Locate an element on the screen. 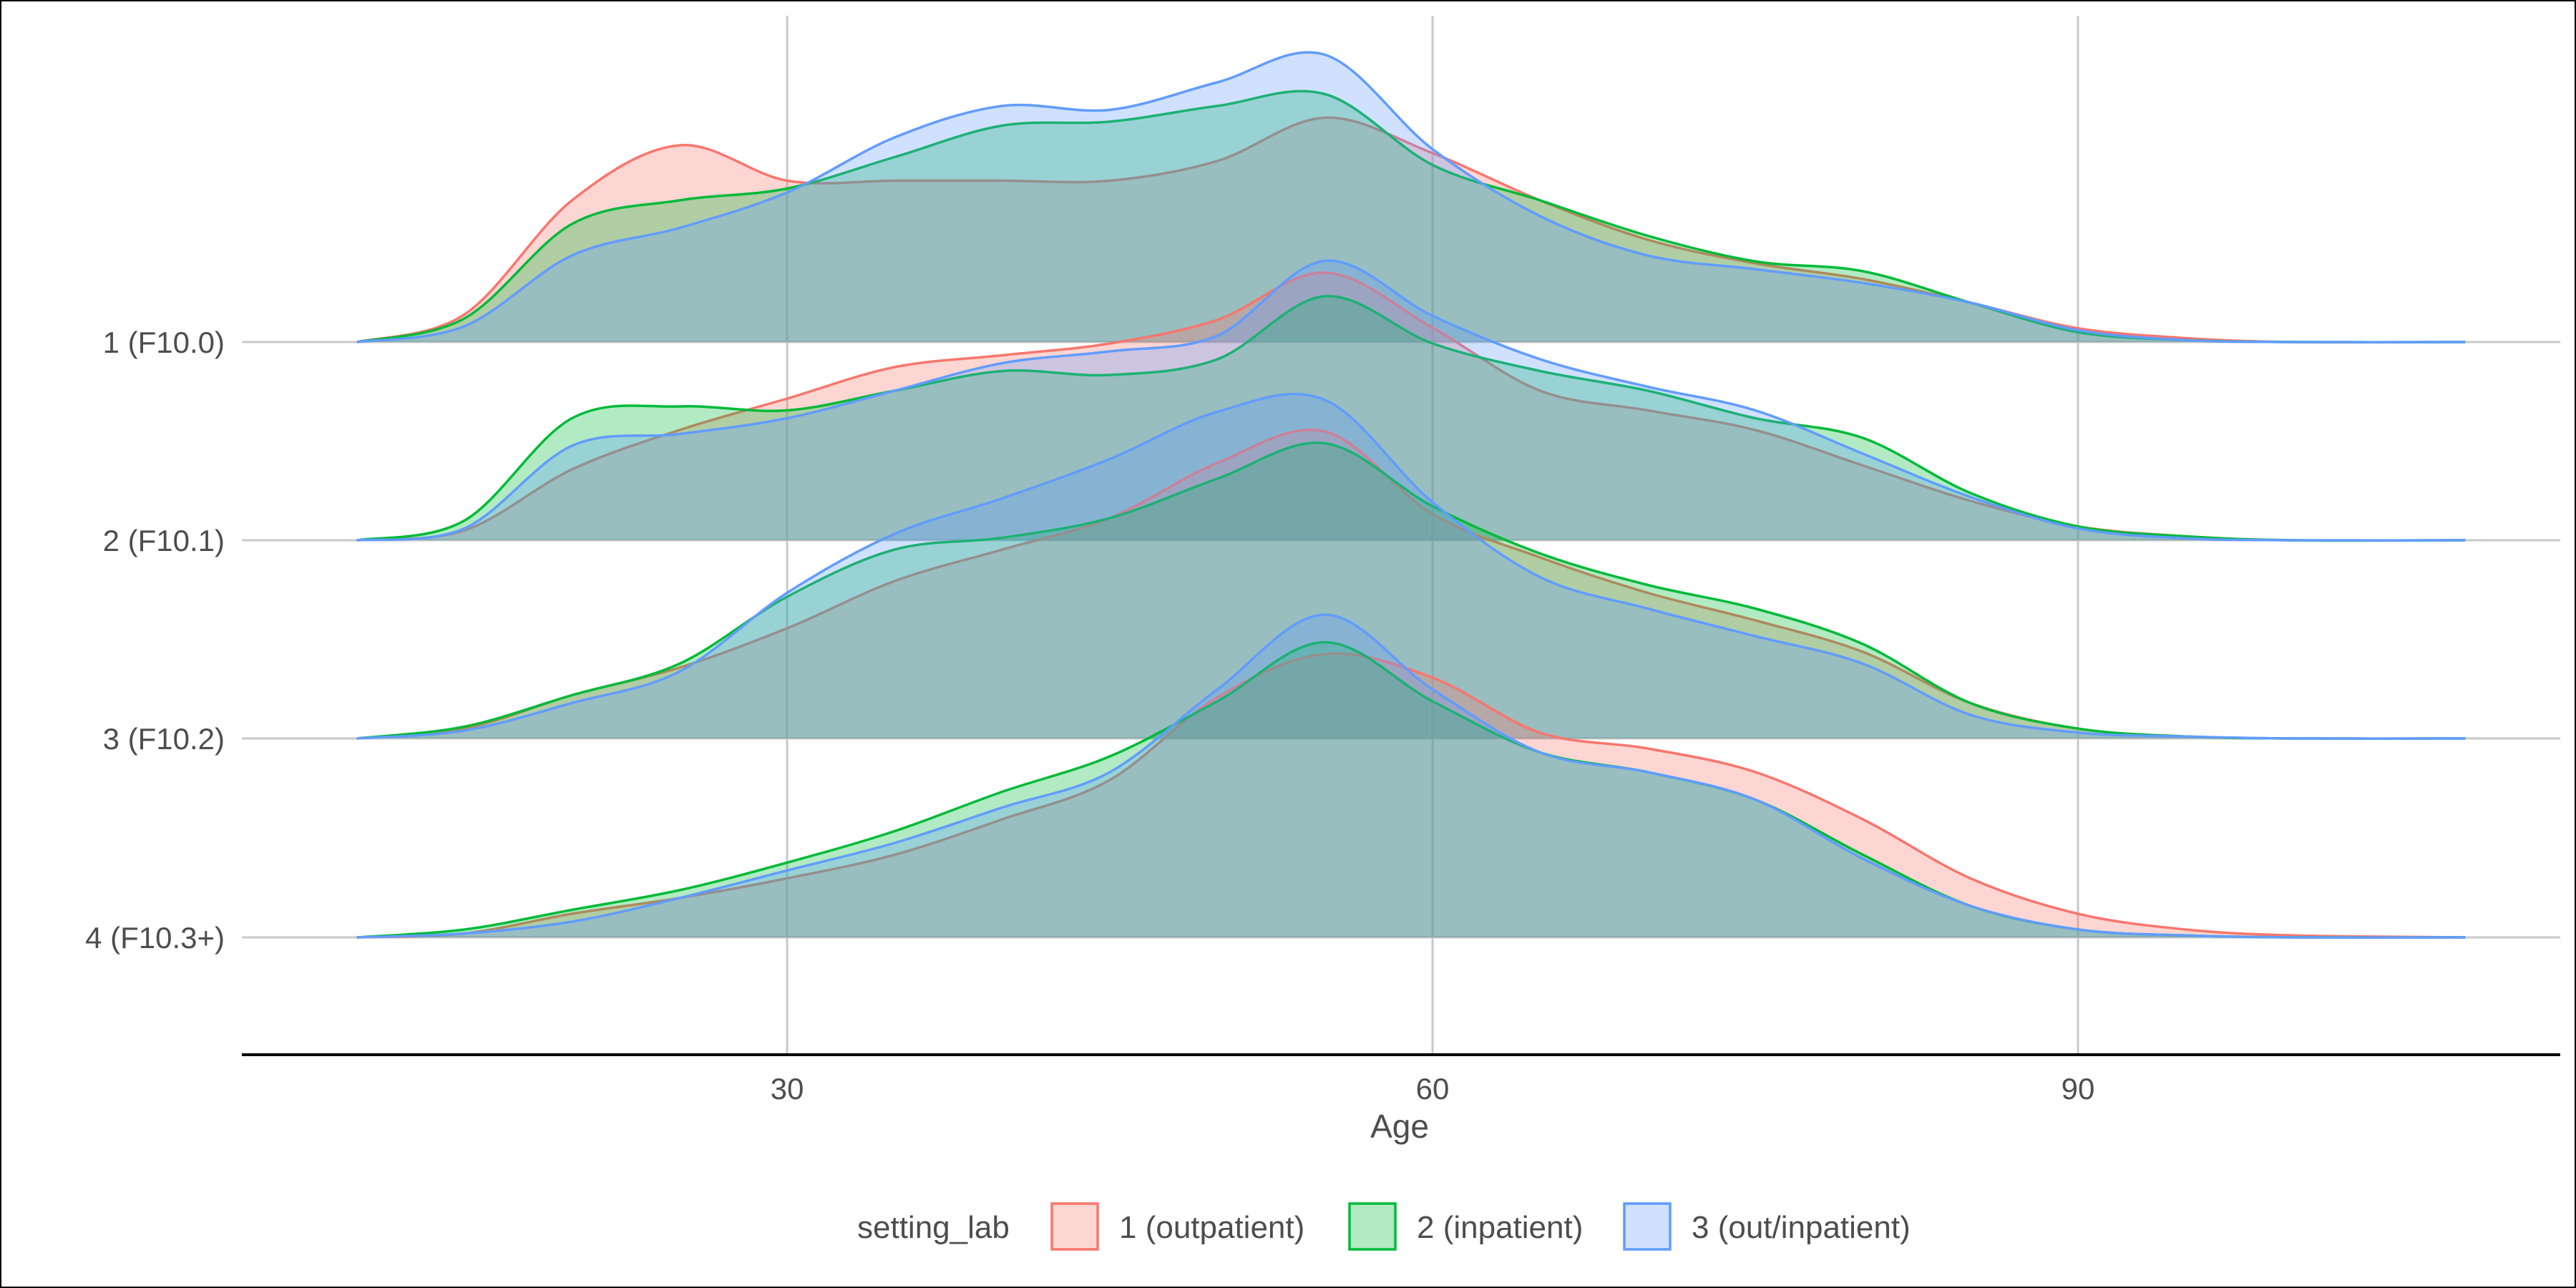 The height and width of the screenshot is (1288, 2576). y-tick-label: 3 (F10.2) is located at coordinates (164, 739).